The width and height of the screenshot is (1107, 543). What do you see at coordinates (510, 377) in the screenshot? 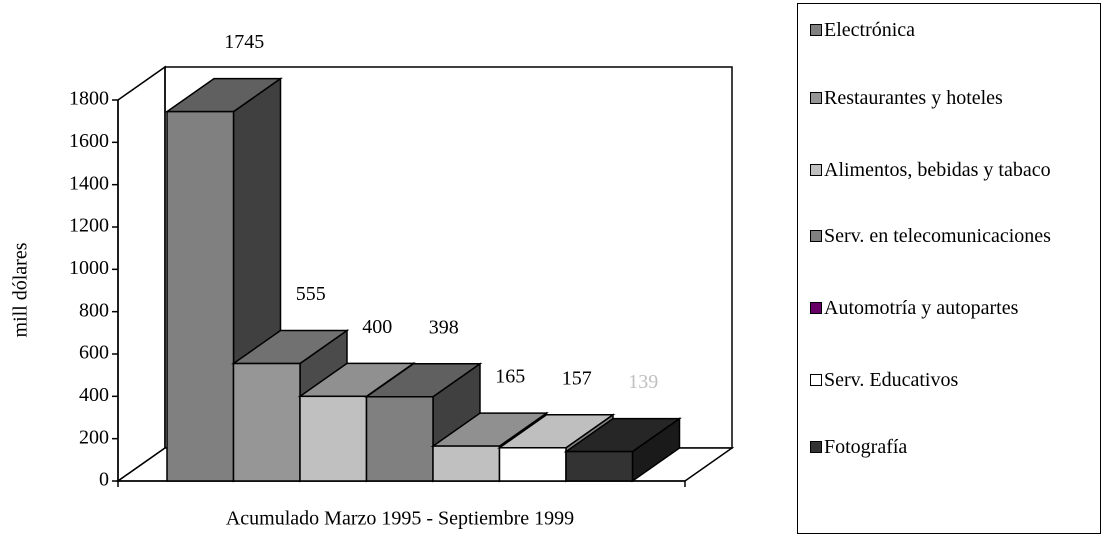
I see `data-label: 165` at bounding box center [510, 377].